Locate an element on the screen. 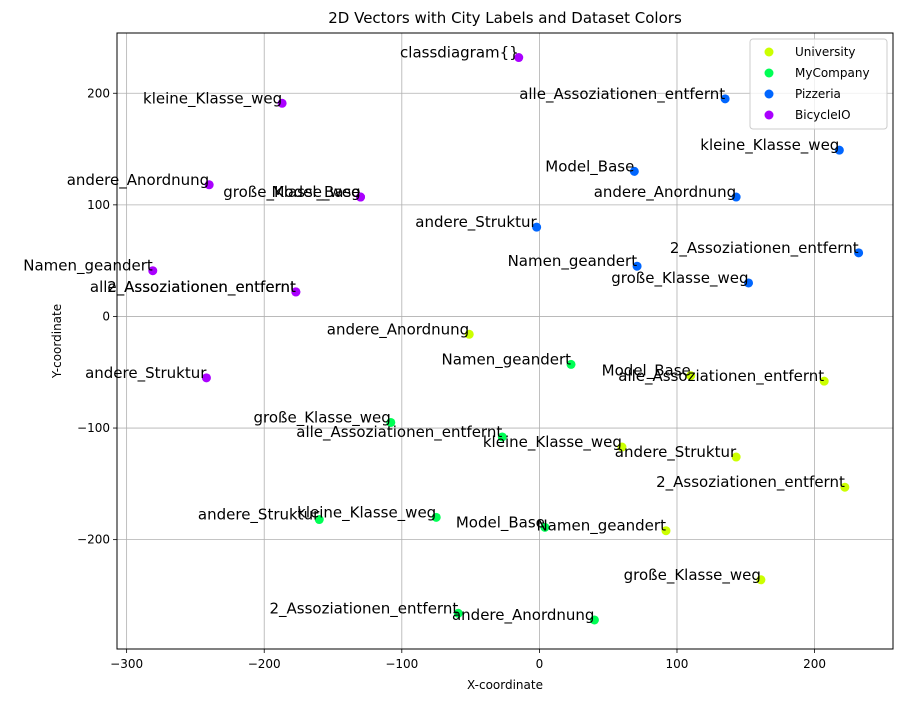  x-tick-label: −300 is located at coordinates (126, 664).